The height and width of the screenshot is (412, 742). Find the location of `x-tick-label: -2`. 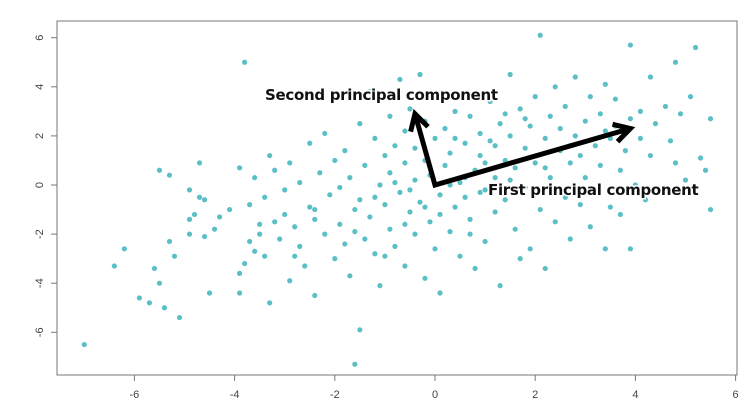

x-tick-label: -2 is located at coordinates (335, 395).